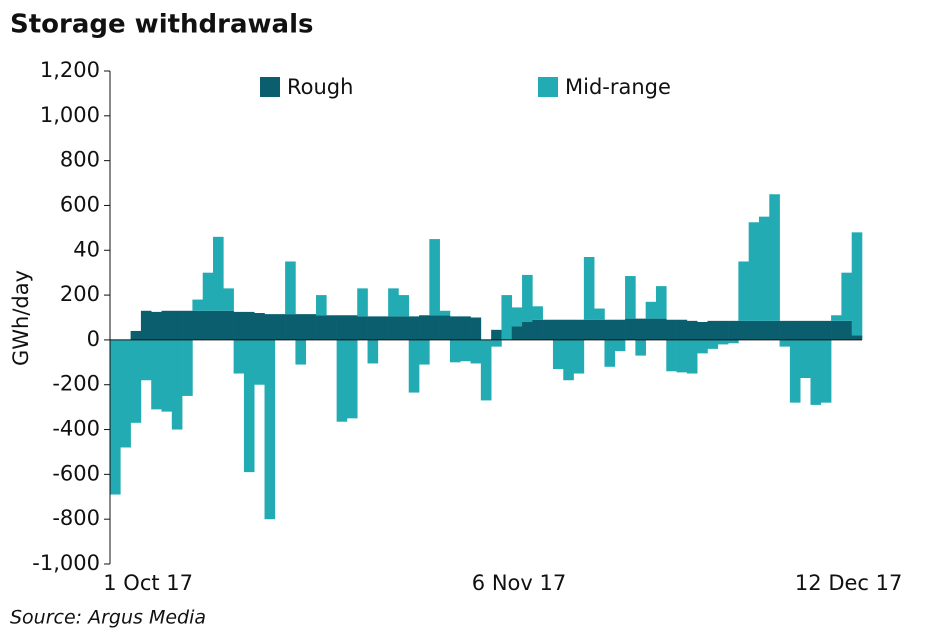  Describe the element at coordinates (80, 294) in the screenshot. I see `y-tick-label: 200` at that location.